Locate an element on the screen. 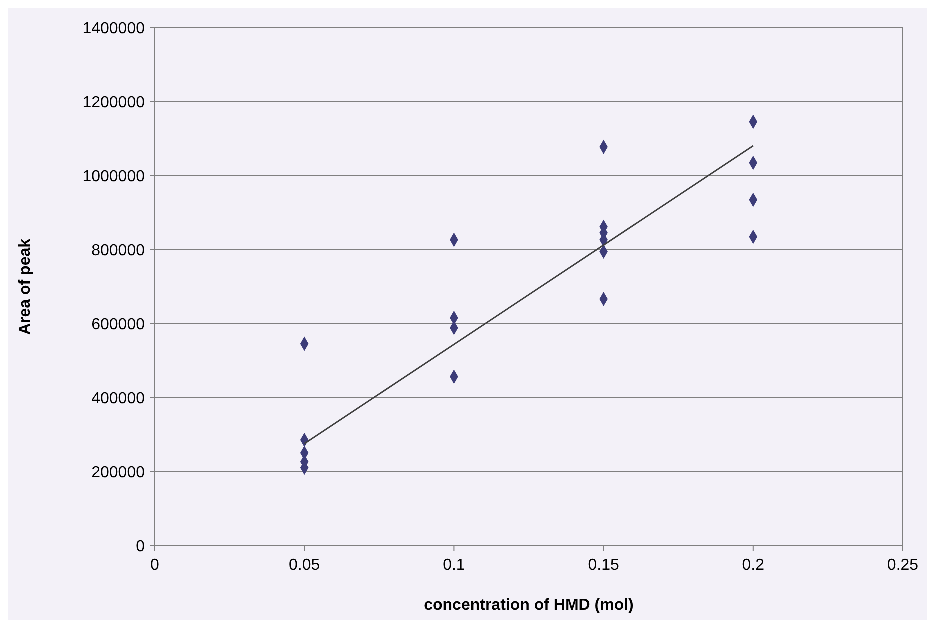 Image resolution: width=935 pixels, height=628 pixels. y-axis-title: Area of peak is located at coordinates (25, 287).